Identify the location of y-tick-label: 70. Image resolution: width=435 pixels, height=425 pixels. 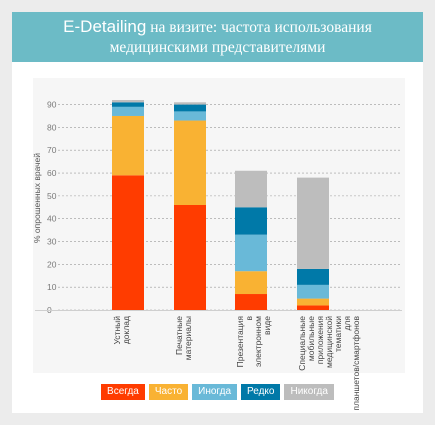
(52, 150).